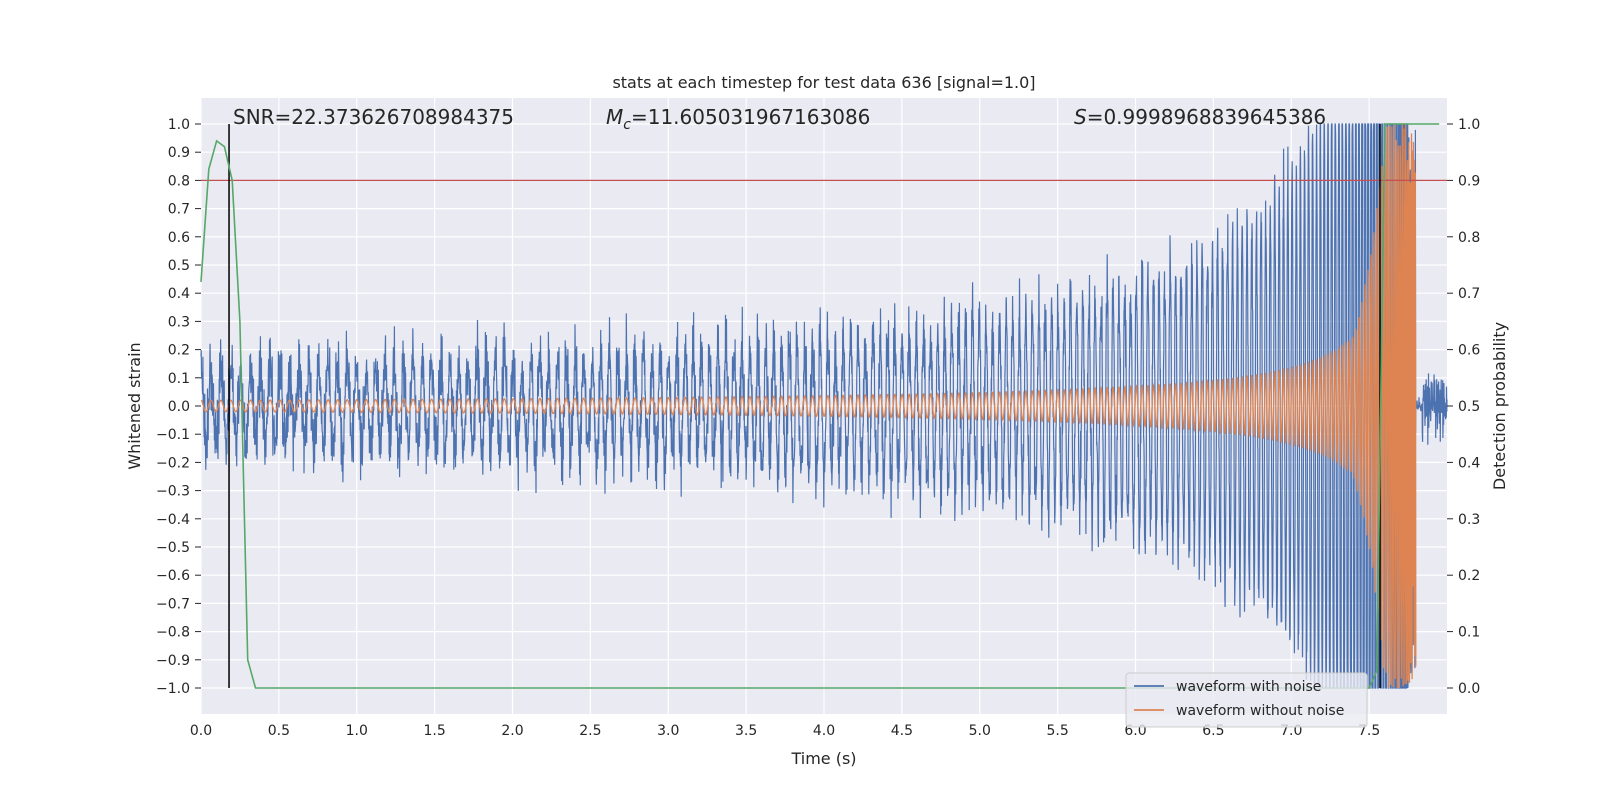 The width and height of the screenshot is (1600, 800). What do you see at coordinates (824, 731) in the screenshot?
I see `x-tick-label: 4.0` at bounding box center [824, 731].